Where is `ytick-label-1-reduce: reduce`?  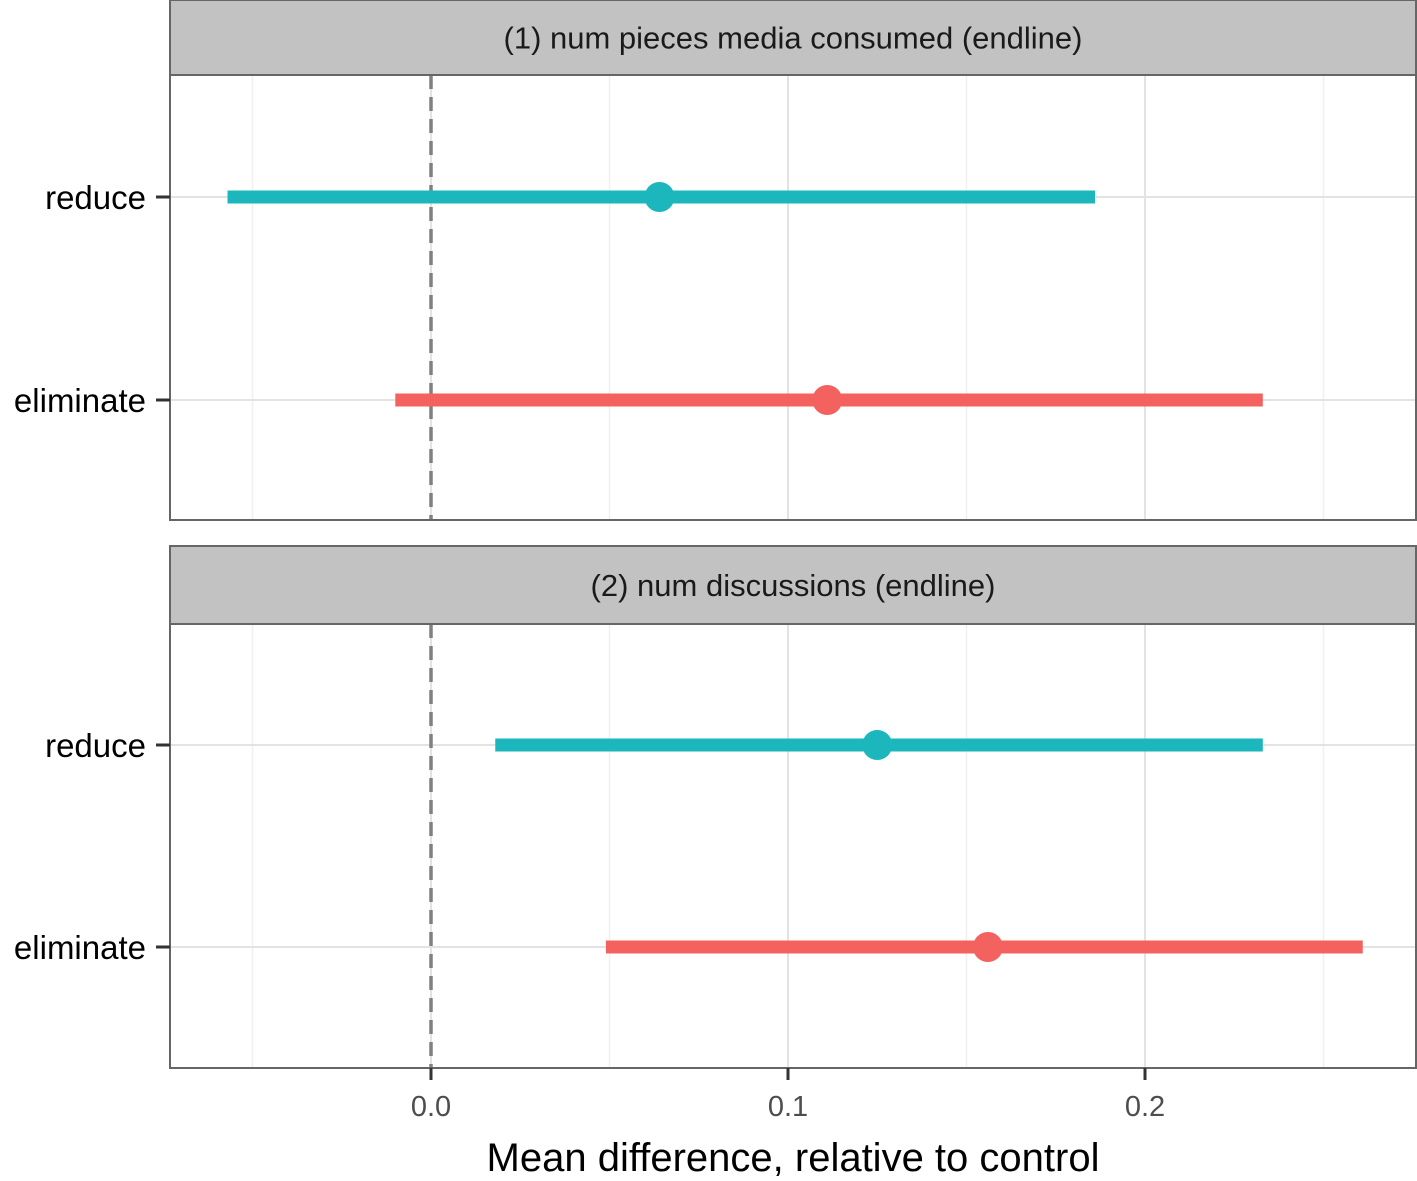 ytick-label-1-reduce: reduce is located at coordinates (95, 197).